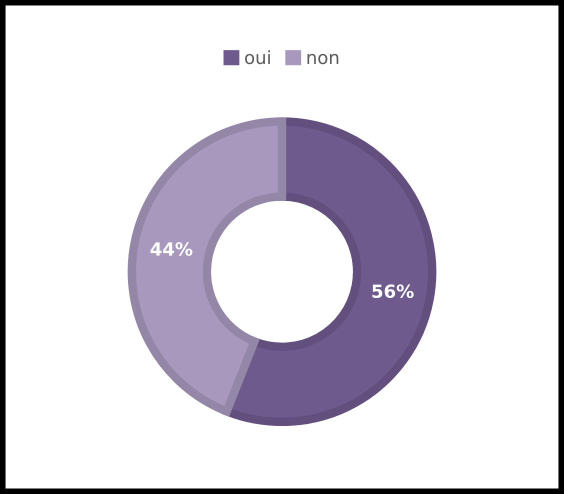 This screenshot has height=494, width=564. I want to click on legend-label: non, so click(323, 59).